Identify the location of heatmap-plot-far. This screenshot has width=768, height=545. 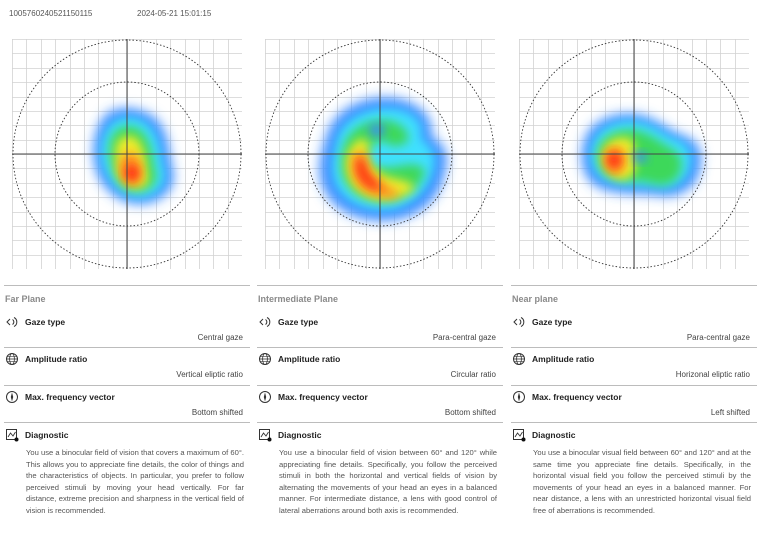
(127, 154).